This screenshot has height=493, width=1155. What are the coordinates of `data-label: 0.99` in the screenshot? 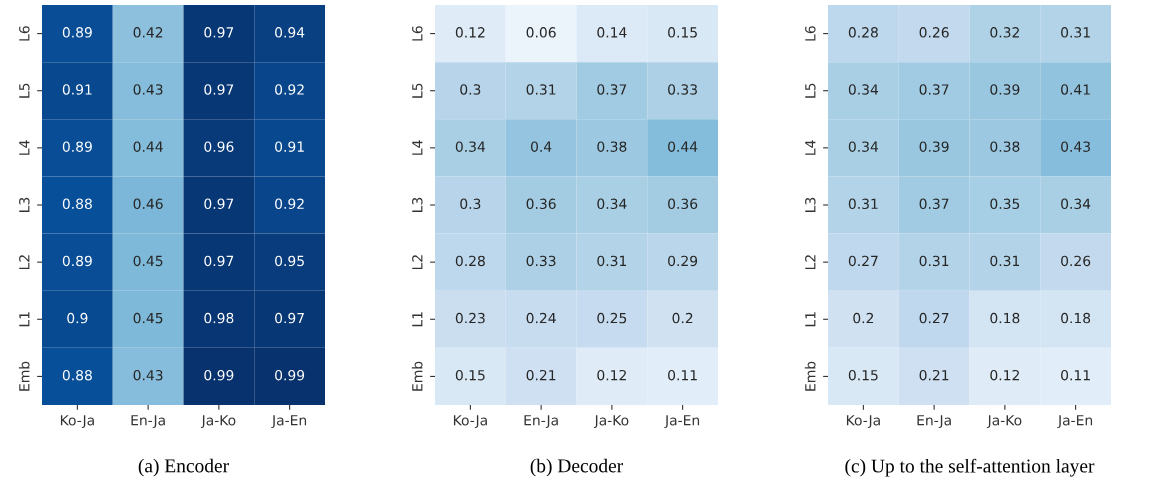 It's located at (219, 375).